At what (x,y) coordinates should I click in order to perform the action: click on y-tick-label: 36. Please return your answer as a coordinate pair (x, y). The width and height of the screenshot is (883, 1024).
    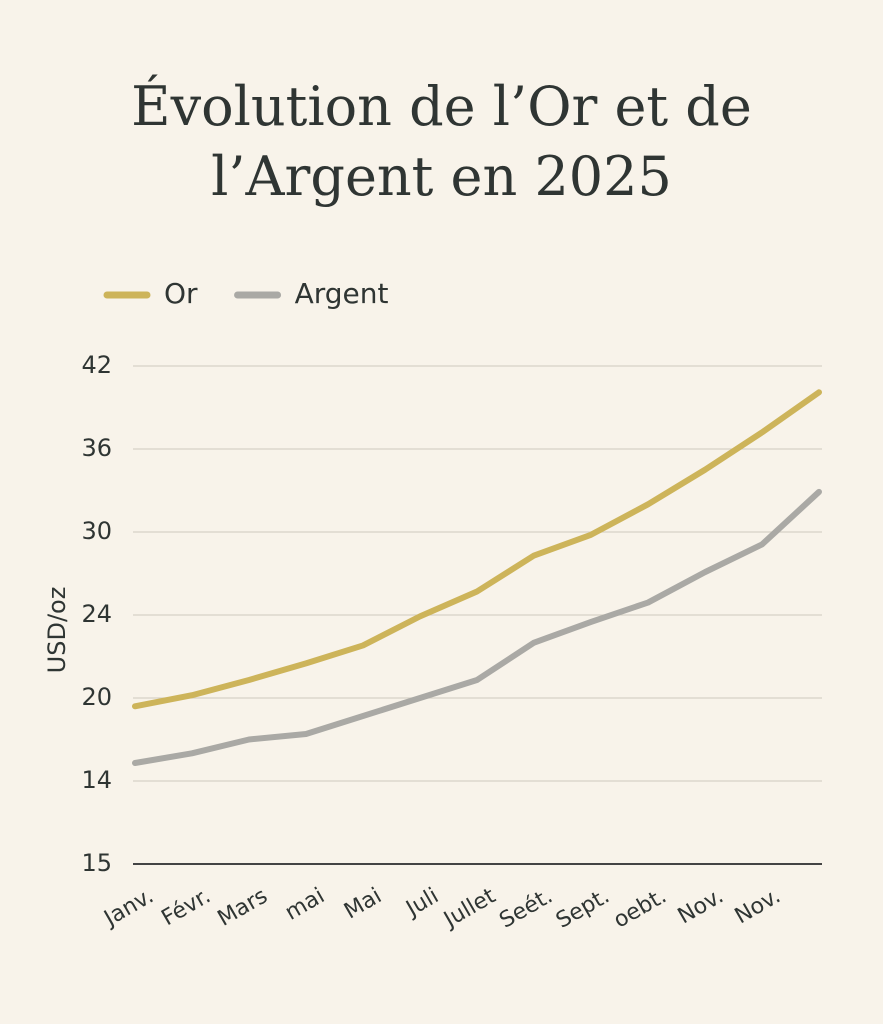
    Looking at the image, I should click on (96, 448).